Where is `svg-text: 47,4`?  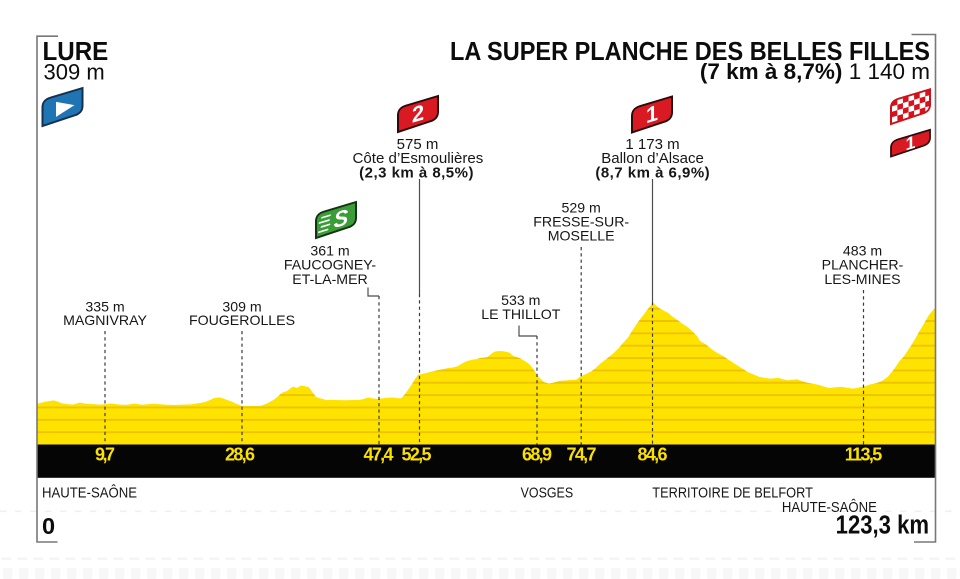
svg-text: 47,4 is located at coordinates (379, 454).